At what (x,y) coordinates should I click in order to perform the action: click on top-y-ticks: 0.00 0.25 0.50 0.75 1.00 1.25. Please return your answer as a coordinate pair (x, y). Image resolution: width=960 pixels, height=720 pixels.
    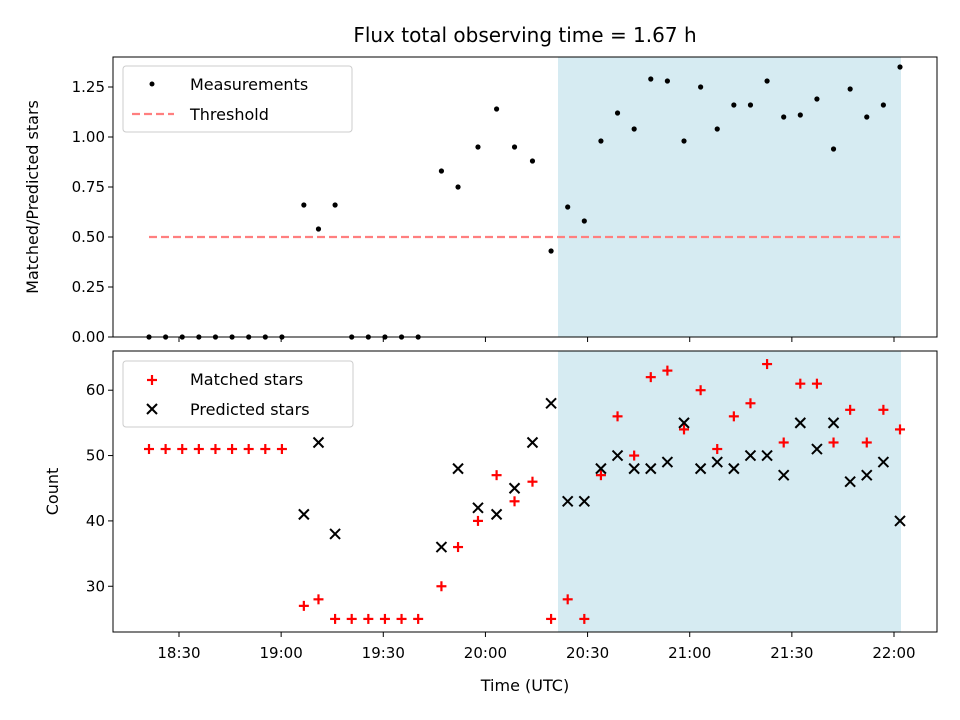
    Looking at the image, I should click on (92, 212).